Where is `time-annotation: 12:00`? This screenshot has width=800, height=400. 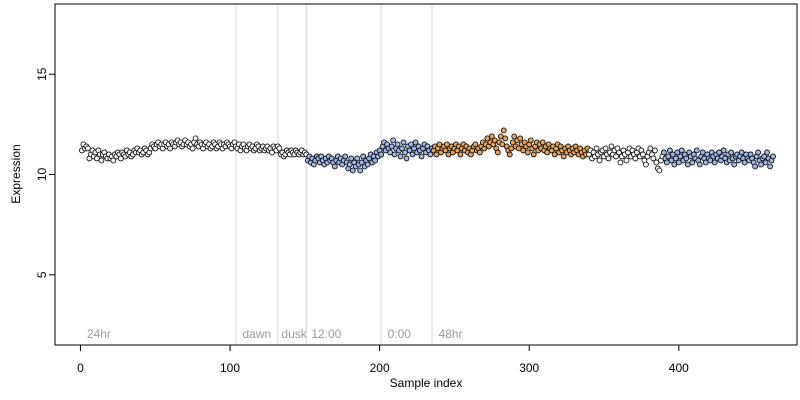 time-annotation: 12:00 is located at coordinates (326, 334).